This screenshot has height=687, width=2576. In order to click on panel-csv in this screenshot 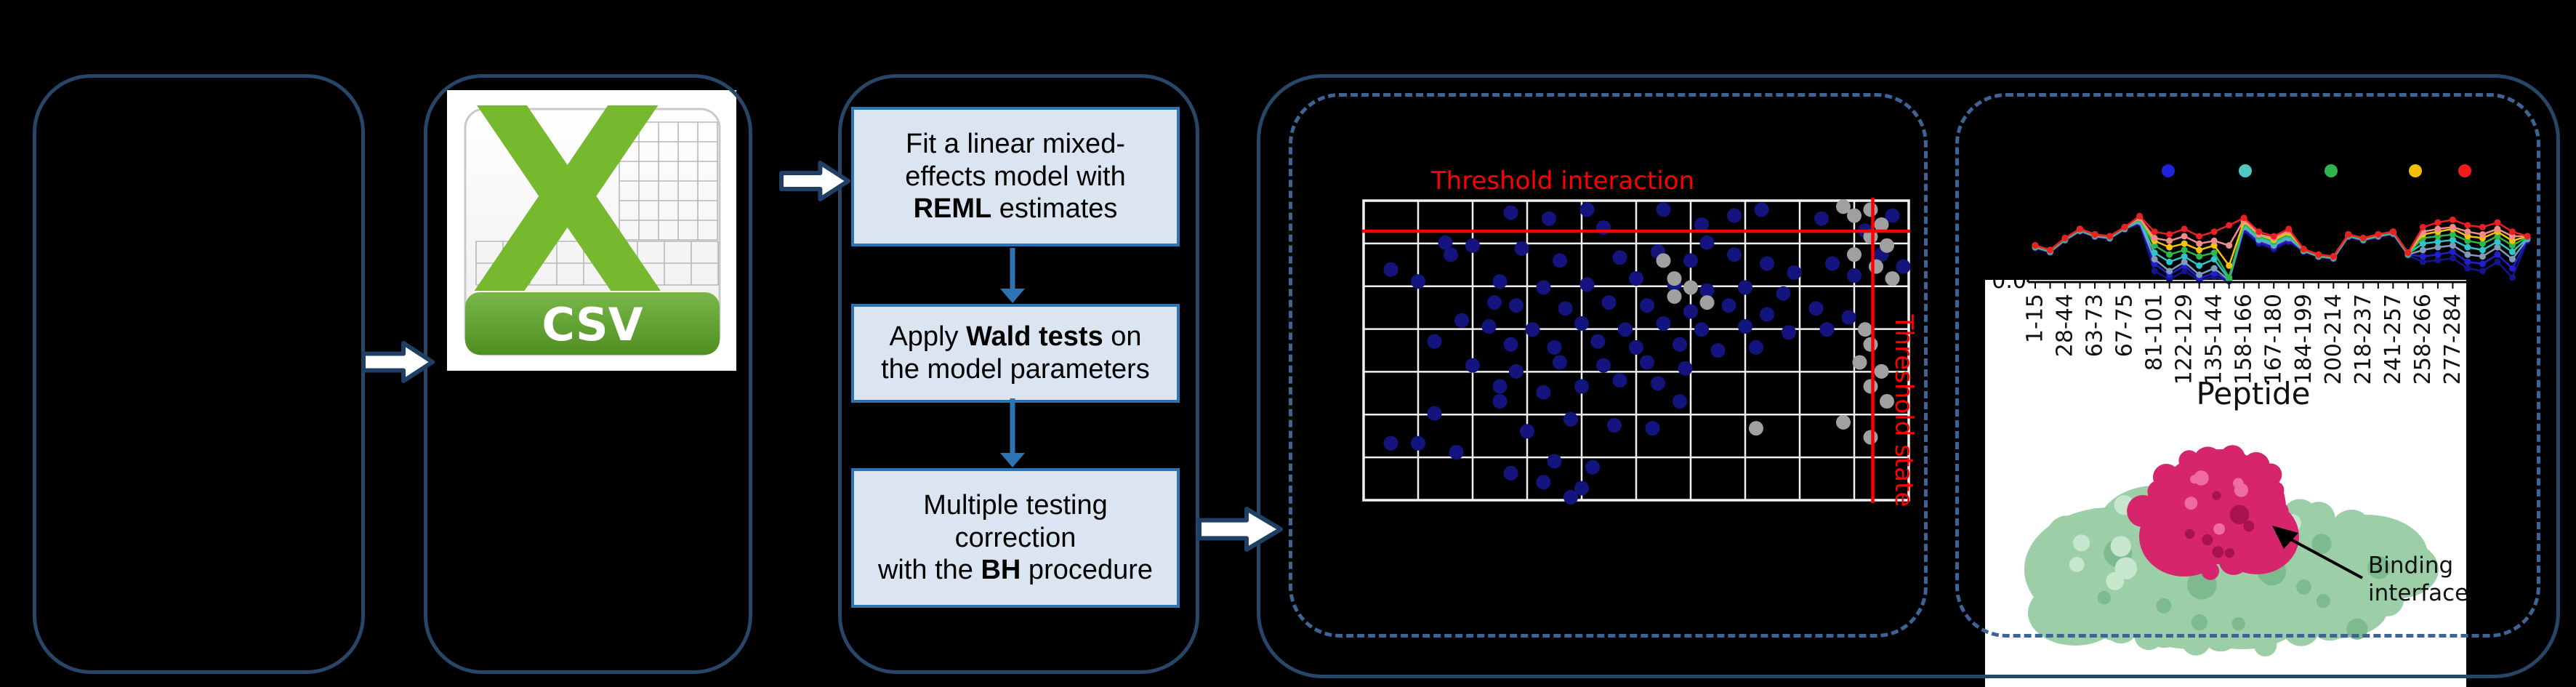, I will do `click(588, 374)`.